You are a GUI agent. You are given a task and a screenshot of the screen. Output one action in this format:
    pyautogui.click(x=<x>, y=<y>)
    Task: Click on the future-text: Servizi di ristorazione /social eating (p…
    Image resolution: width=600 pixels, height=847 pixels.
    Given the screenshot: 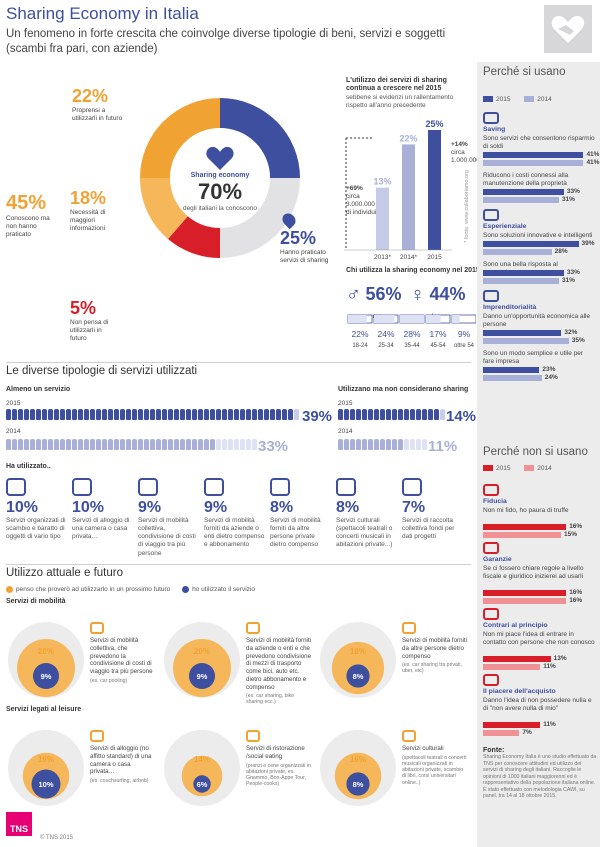 What is the action you would take?
    pyautogui.click(x=279, y=758)
    